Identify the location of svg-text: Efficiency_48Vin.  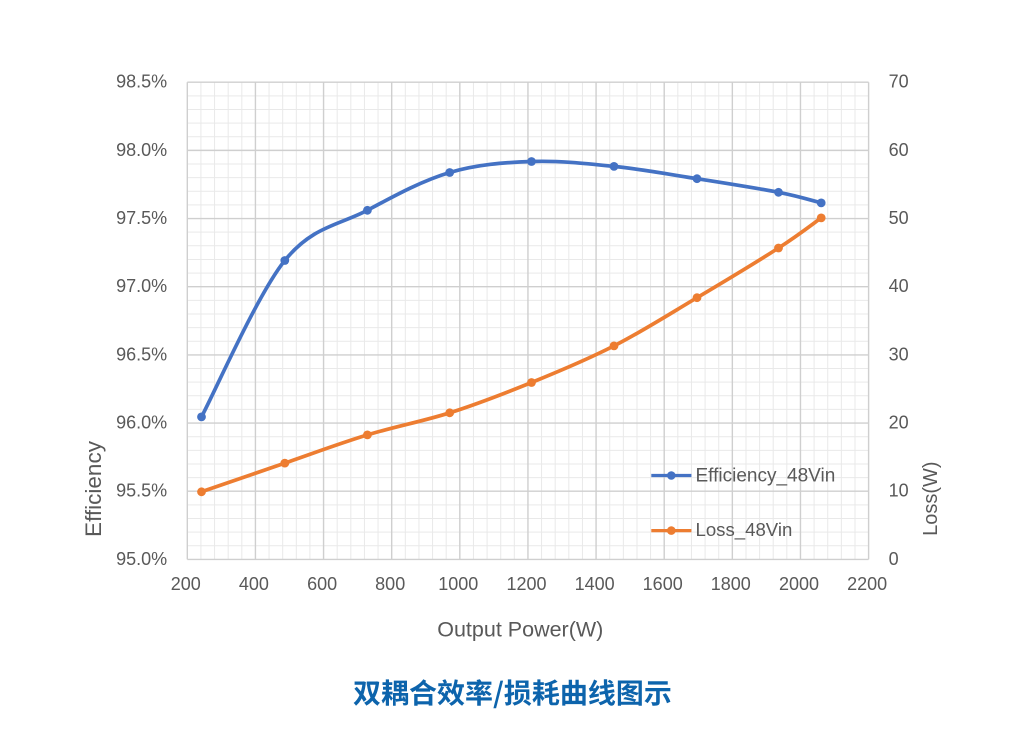
(766, 475).